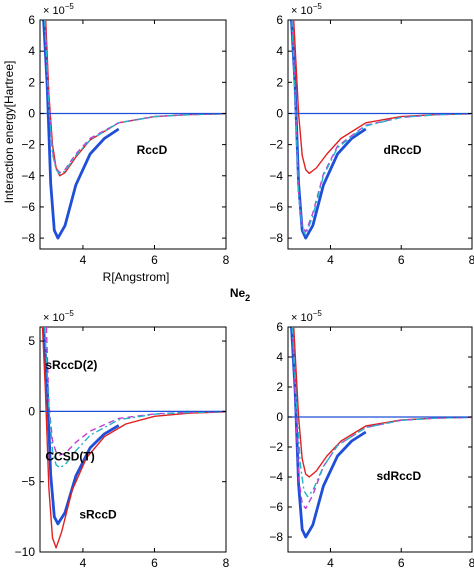 The height and width of the screenshot is (570, 474). I want to click on y-tick-label: −5, so click(28, 482).